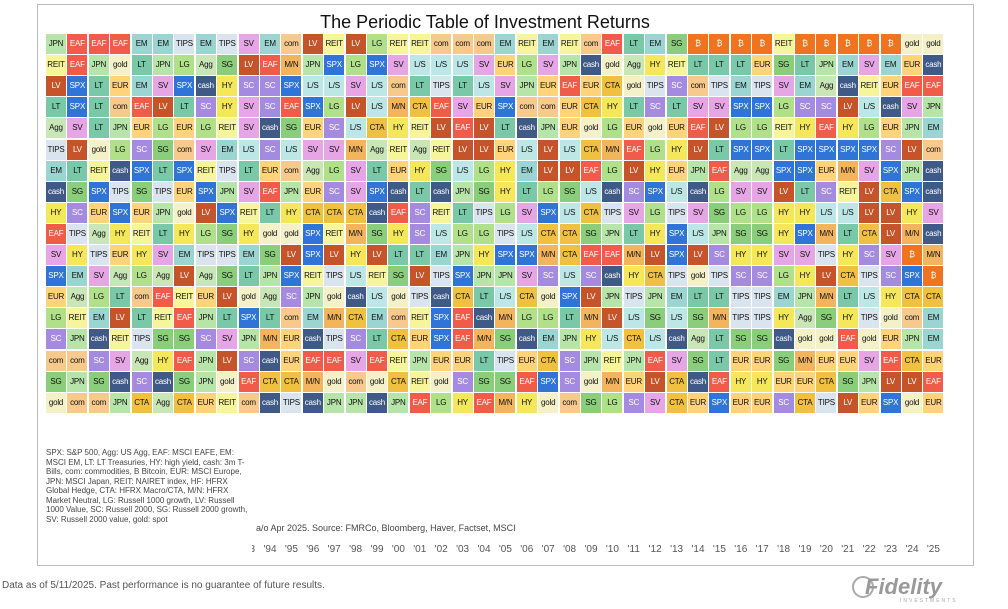 Image resolution: width=1008 pixels, height=609 pixels. I want to click on cell-01-rank-1: REIT, so click(419, 44).